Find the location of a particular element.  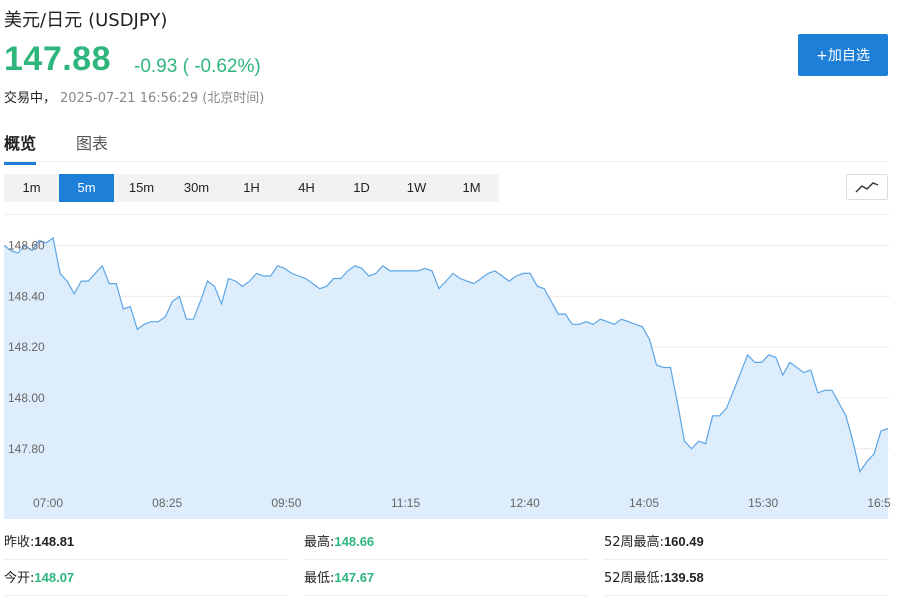

chart-type-button is located at coordinates (867, 187).